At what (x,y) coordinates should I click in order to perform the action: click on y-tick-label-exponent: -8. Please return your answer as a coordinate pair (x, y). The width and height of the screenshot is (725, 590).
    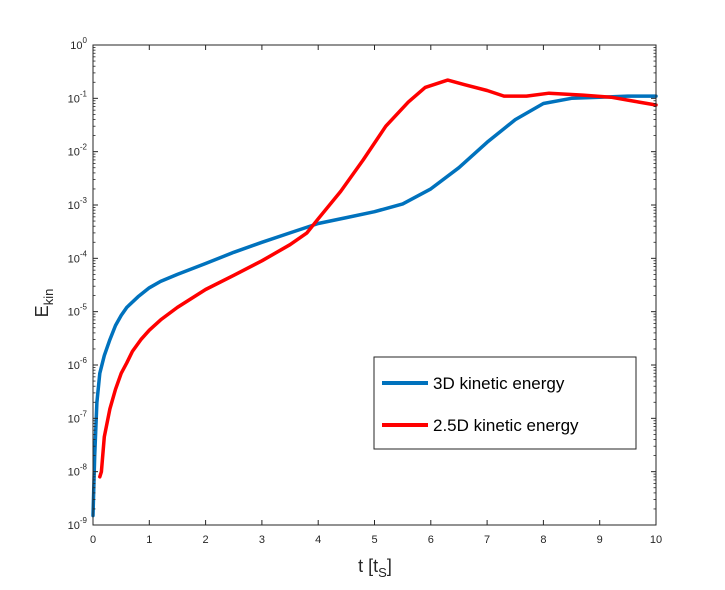
    Looking at the image, I should click on (84, 467).